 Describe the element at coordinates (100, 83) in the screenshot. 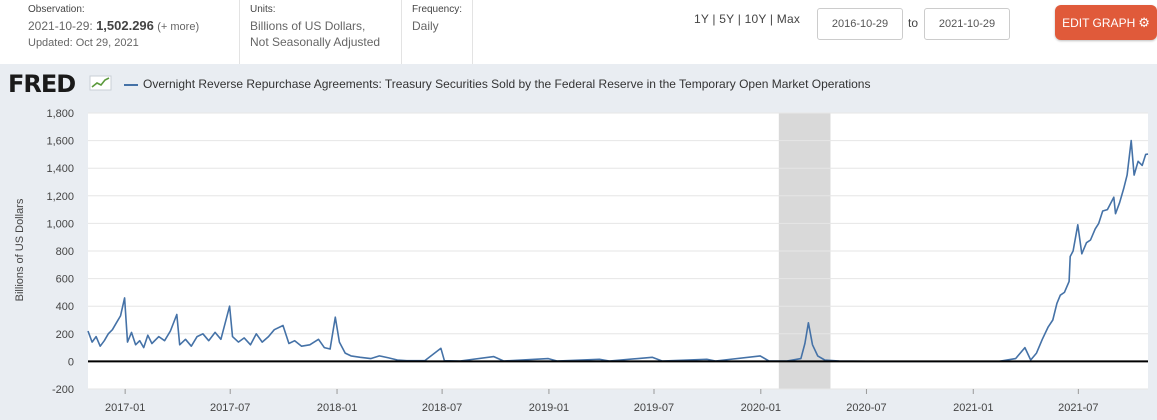

I see `chart-logo-icon` at that location.